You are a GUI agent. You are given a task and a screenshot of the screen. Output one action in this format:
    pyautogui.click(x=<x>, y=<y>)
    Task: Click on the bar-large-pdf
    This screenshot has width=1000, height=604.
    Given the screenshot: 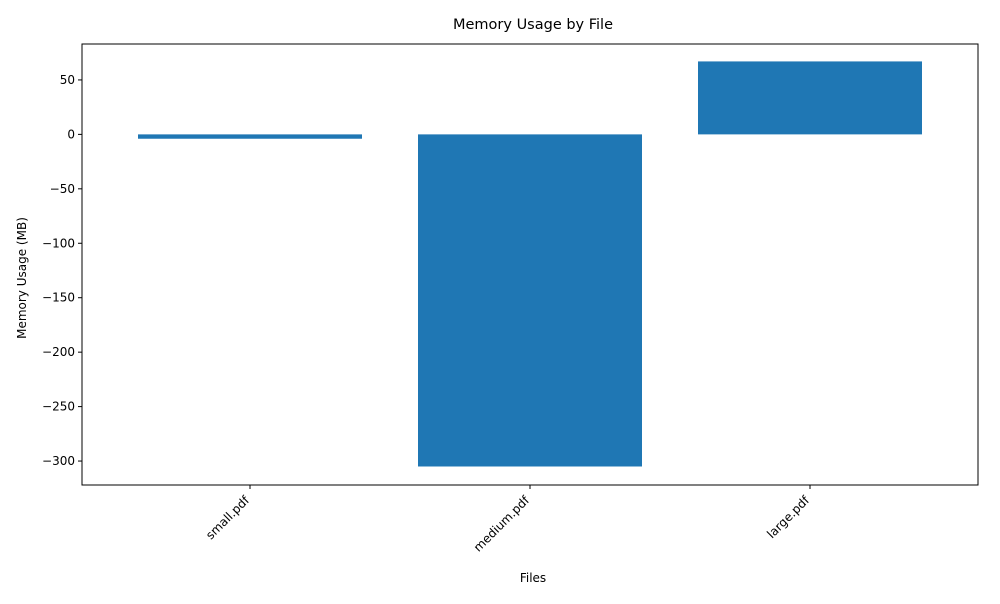 What is the action you would take?
    pyautogui.click(x=810, y=98)
    